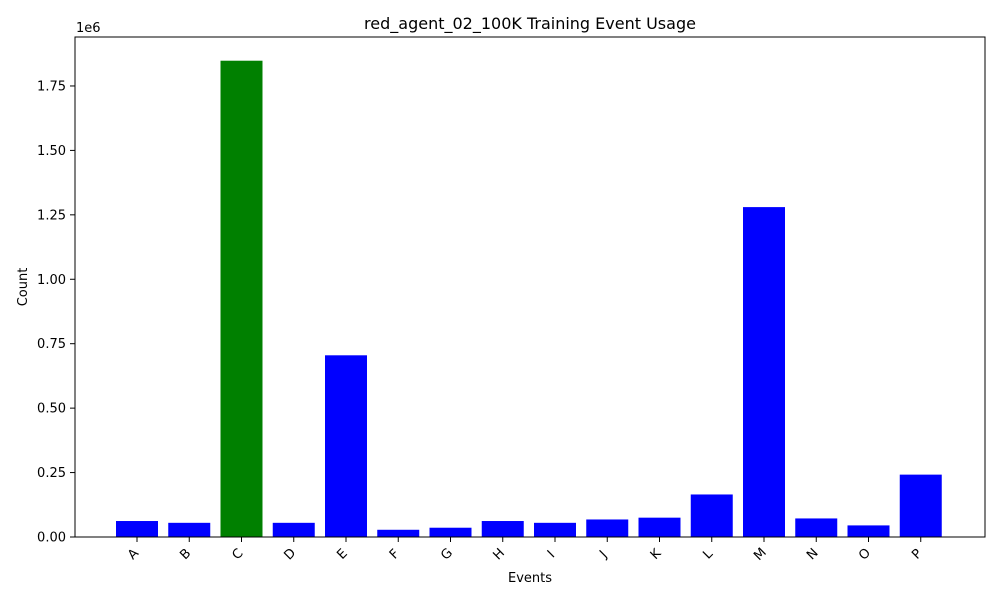 The image size is (1000, 600). What do you see at coordinates (342, 554) in the screenshot?
I see `x-tick-label-E: E` at bounding box center [342, 554].